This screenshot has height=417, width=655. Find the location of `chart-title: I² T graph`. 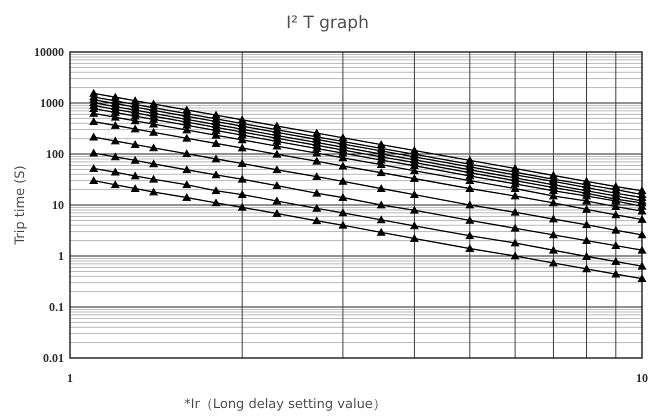

chart-title: I² T graph is located at coordinates (327, 23).